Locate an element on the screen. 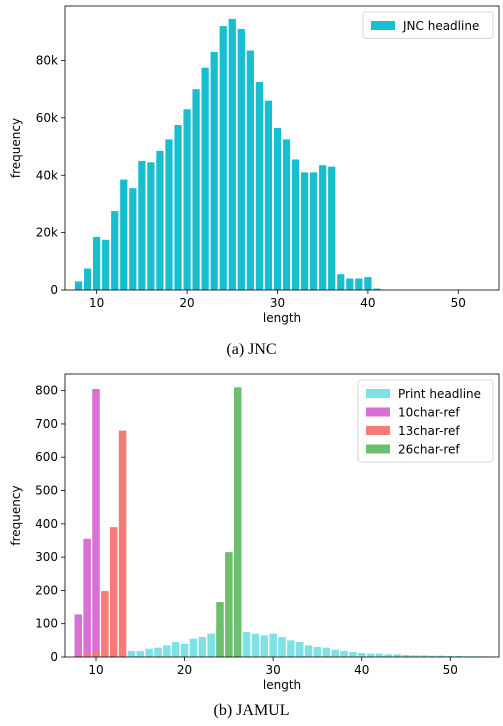  jnc-x-tick-label: 50 is located at coordinates (458, 303).